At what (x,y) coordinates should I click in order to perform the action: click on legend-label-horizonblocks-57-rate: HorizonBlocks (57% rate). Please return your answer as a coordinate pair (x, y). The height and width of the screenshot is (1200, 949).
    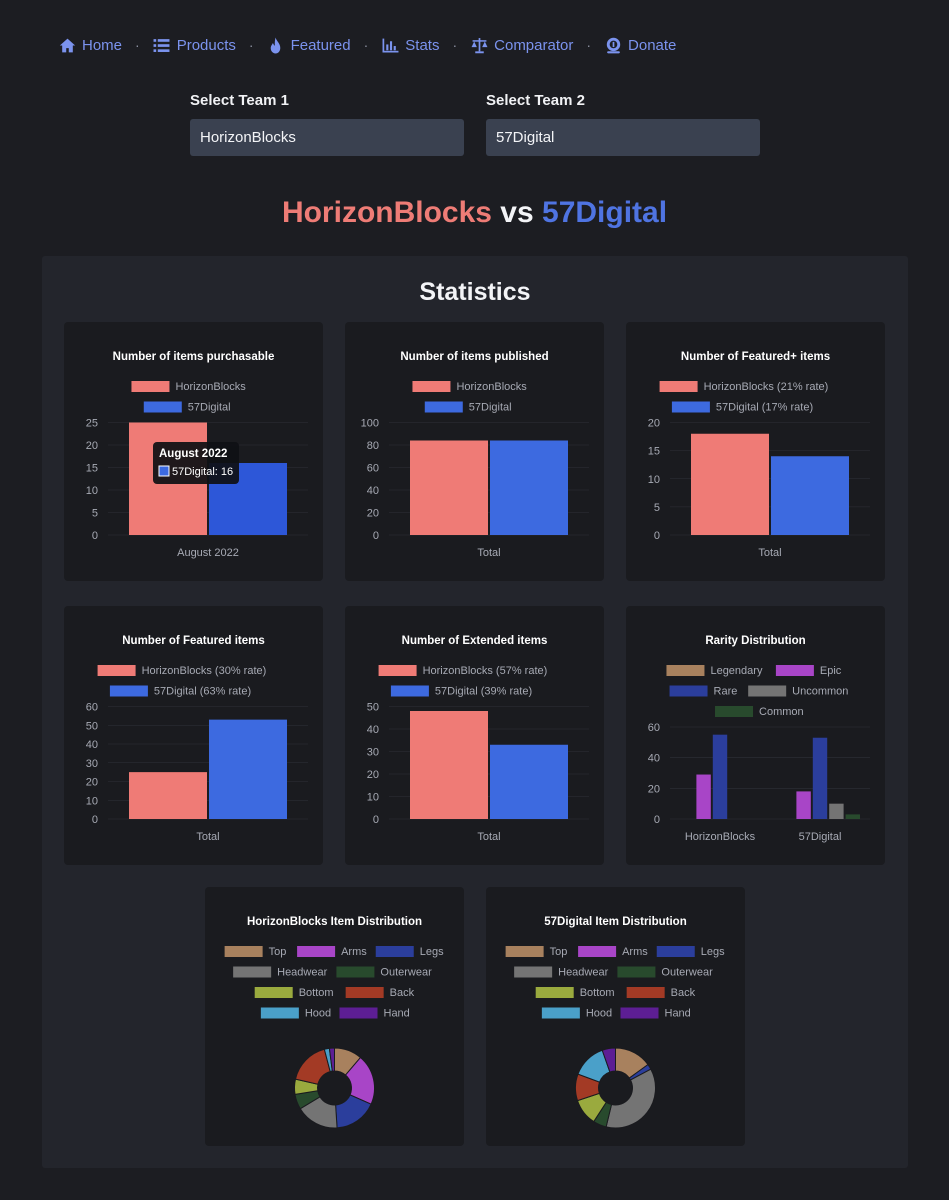
    Looking at the image, I should click on (485, 671).